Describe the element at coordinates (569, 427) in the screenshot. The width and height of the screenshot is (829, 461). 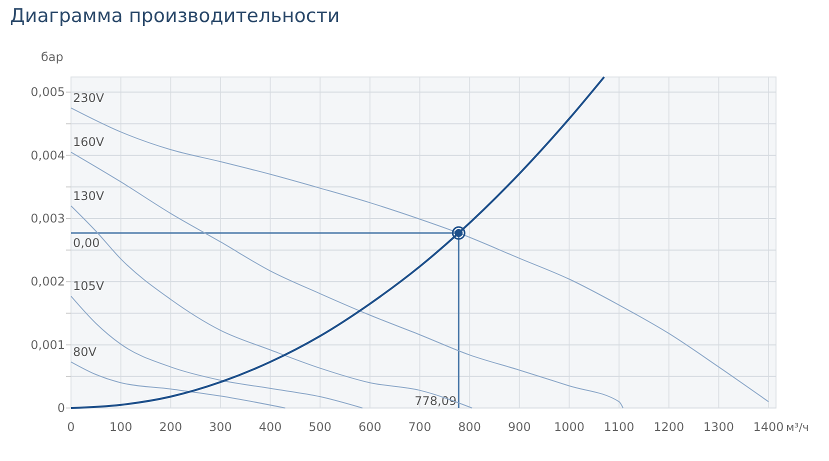
I see `x-tick-label: 1000` at that location.